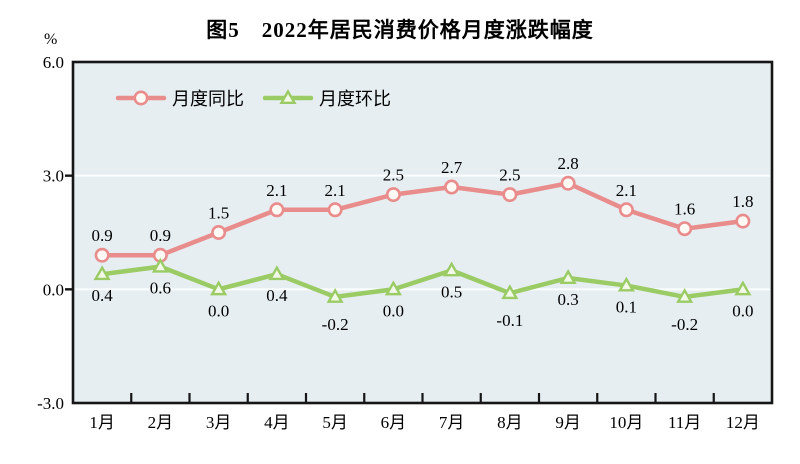  I want to click on x-axis-label: 4月, so click(277, 422).